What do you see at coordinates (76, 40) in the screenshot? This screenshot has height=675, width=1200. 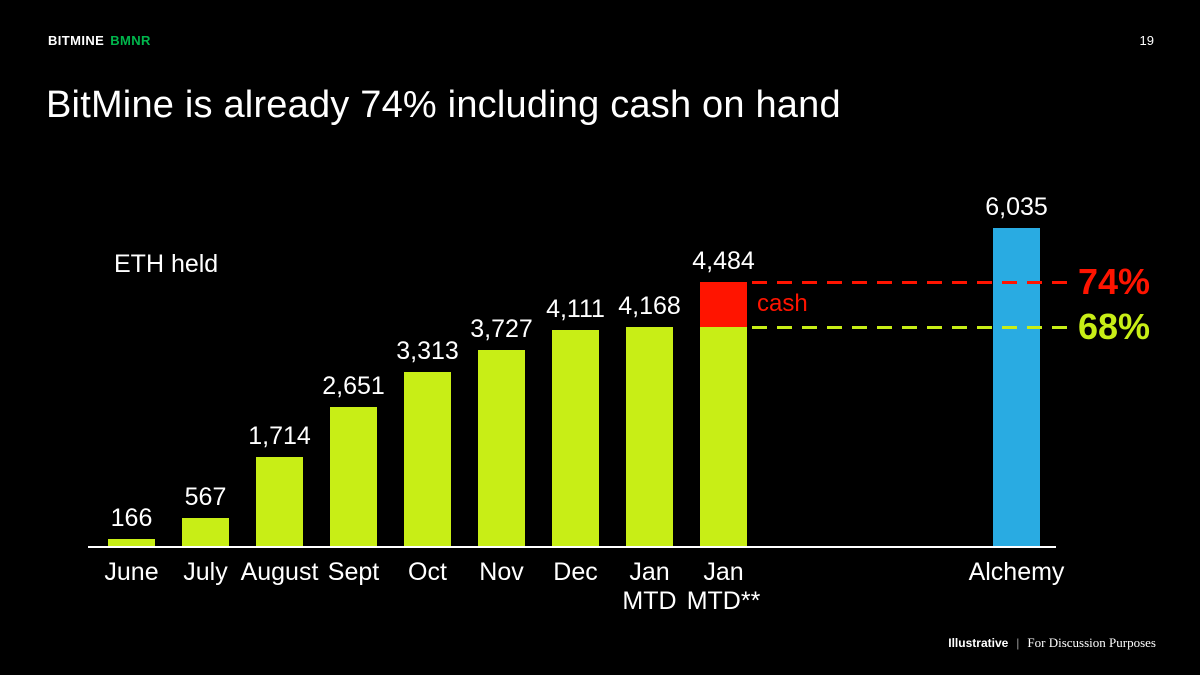 I see `brand-bitmine: BITMINE` at bounding box center [76, 40].